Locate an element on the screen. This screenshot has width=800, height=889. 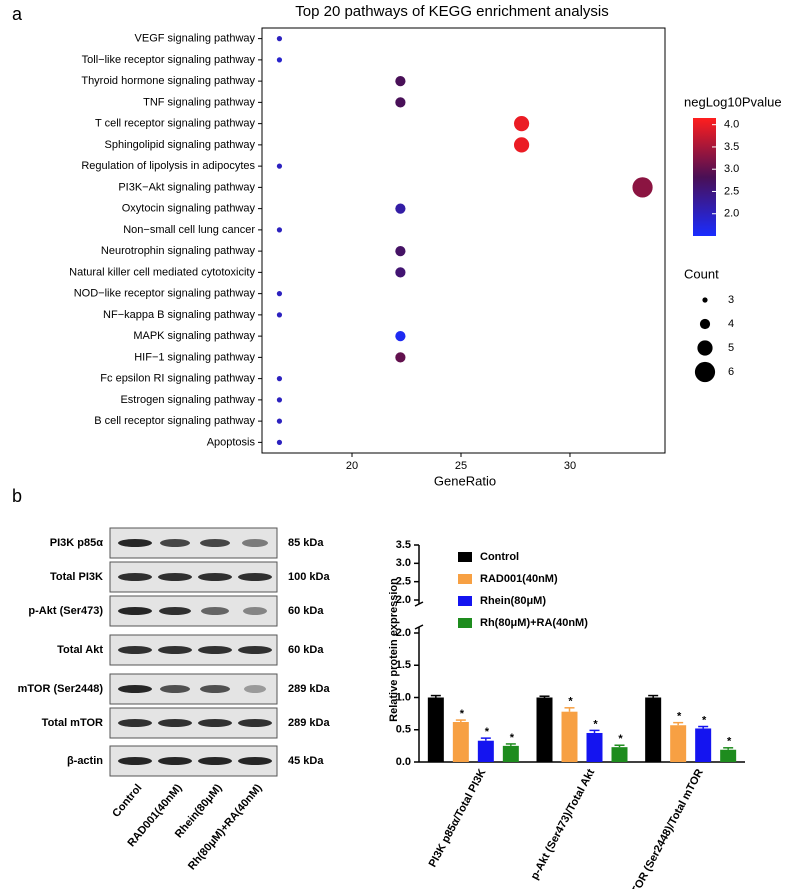
y-tick-label: NF−kappa B signaling pathway is located at coordinates (179, 315).